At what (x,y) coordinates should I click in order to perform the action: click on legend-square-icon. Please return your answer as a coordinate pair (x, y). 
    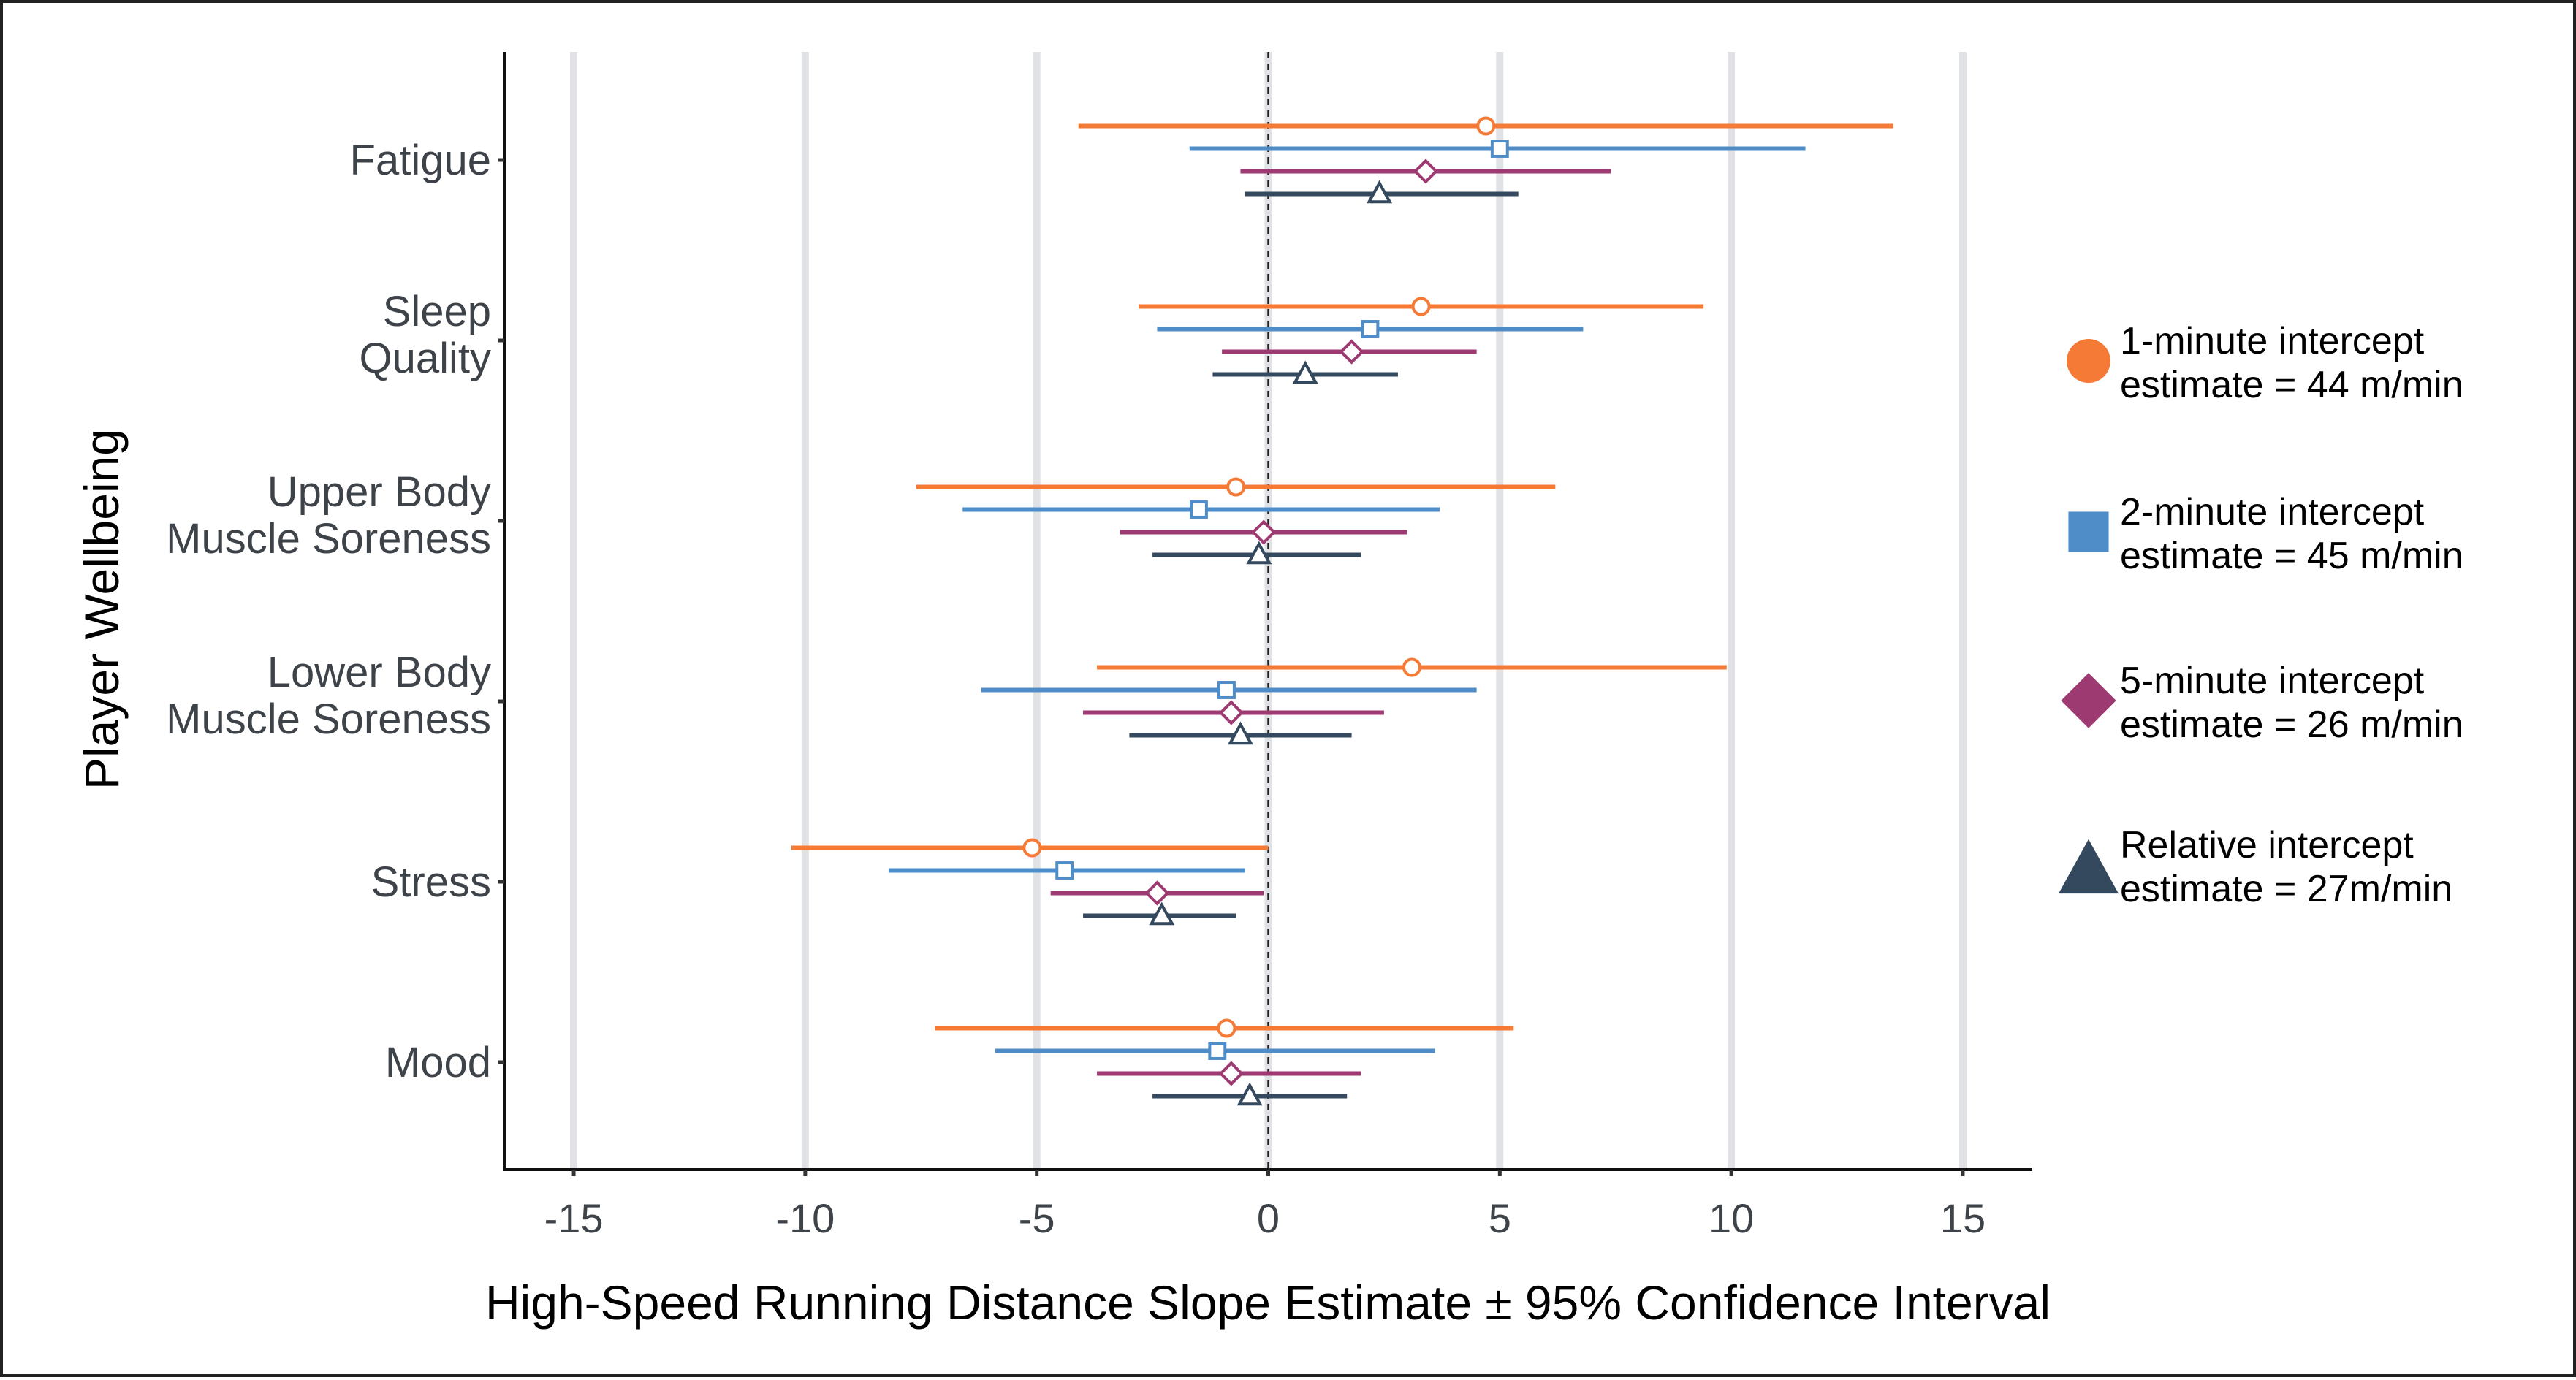
    Looking at the image, I should click on (2088, 531).